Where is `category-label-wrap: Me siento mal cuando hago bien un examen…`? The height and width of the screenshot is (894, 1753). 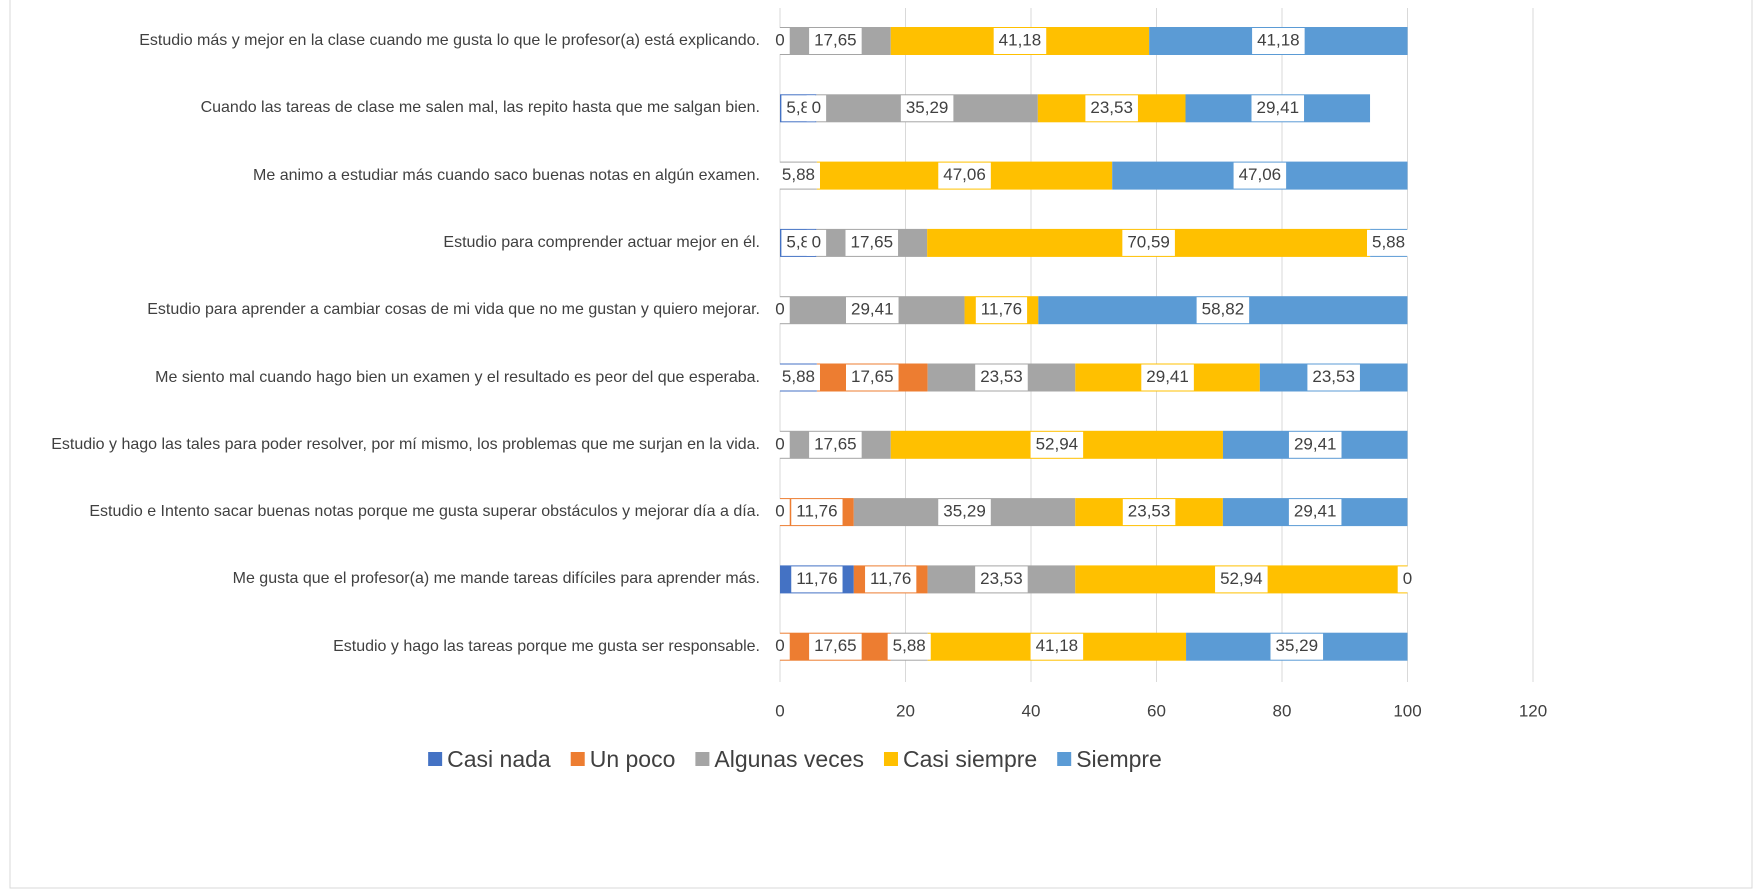
category-label-wrap: Me siento mal cuando hago bien un examen… is located at coordinates (387, 378).